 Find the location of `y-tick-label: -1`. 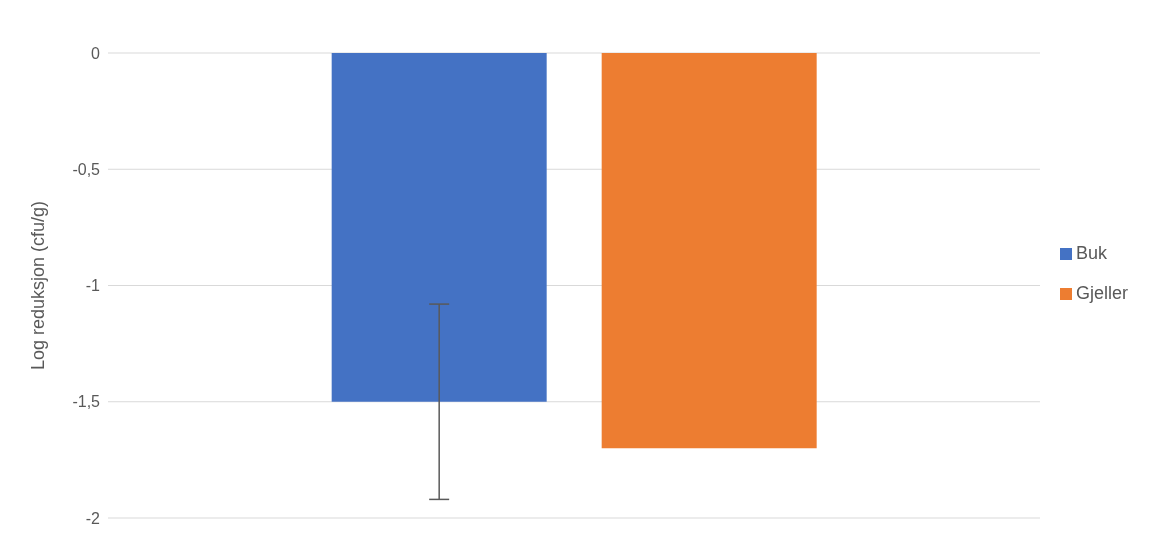

y-tick-label: -1 is located at coordinates (93, 286).